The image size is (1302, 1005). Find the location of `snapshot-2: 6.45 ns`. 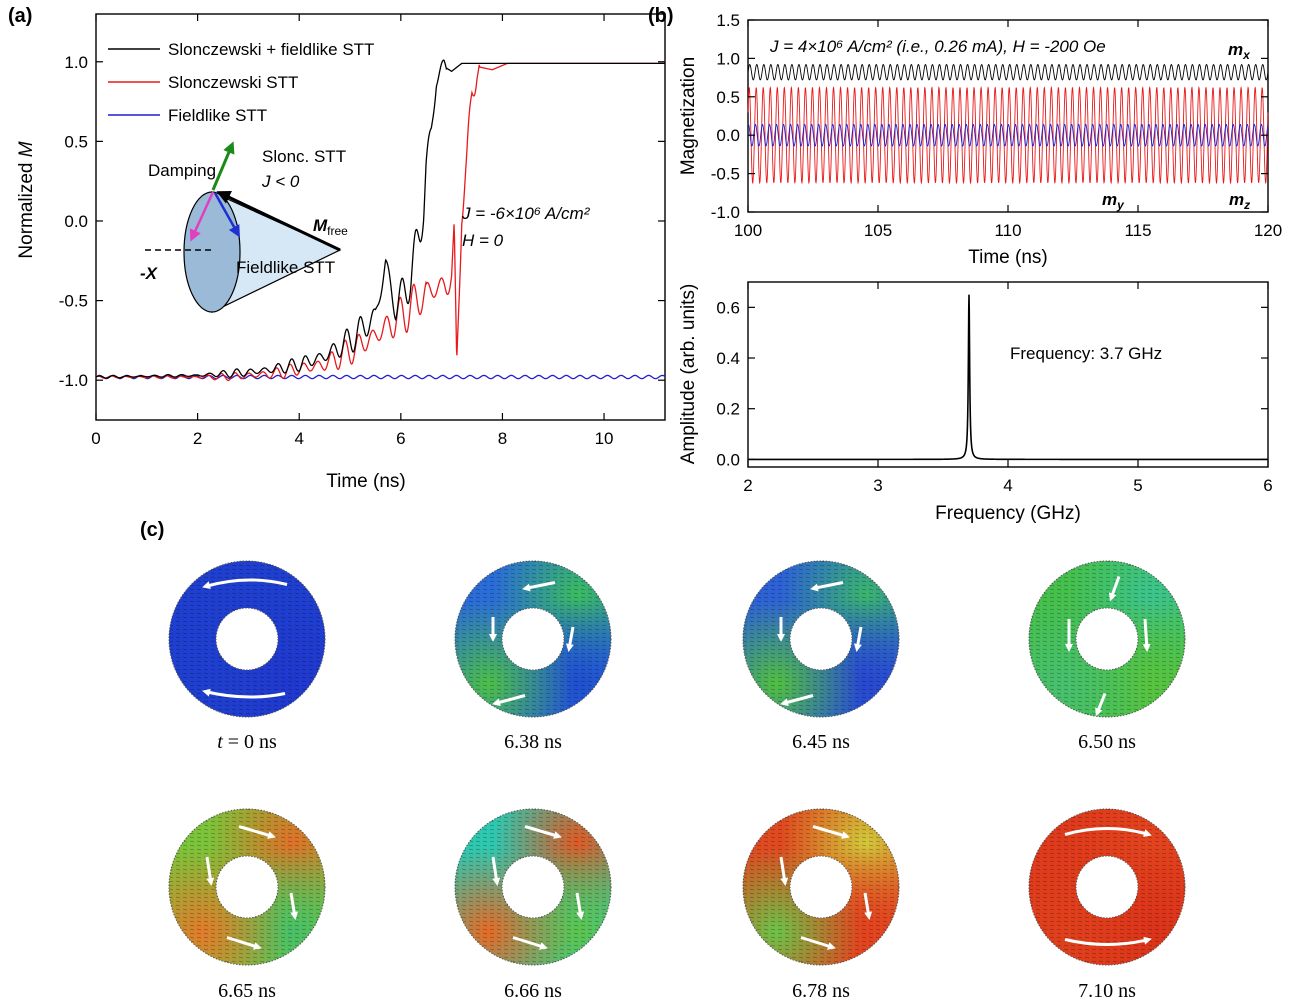

snapshot-2: 6.45 ns is located at coordinates (821, 656).